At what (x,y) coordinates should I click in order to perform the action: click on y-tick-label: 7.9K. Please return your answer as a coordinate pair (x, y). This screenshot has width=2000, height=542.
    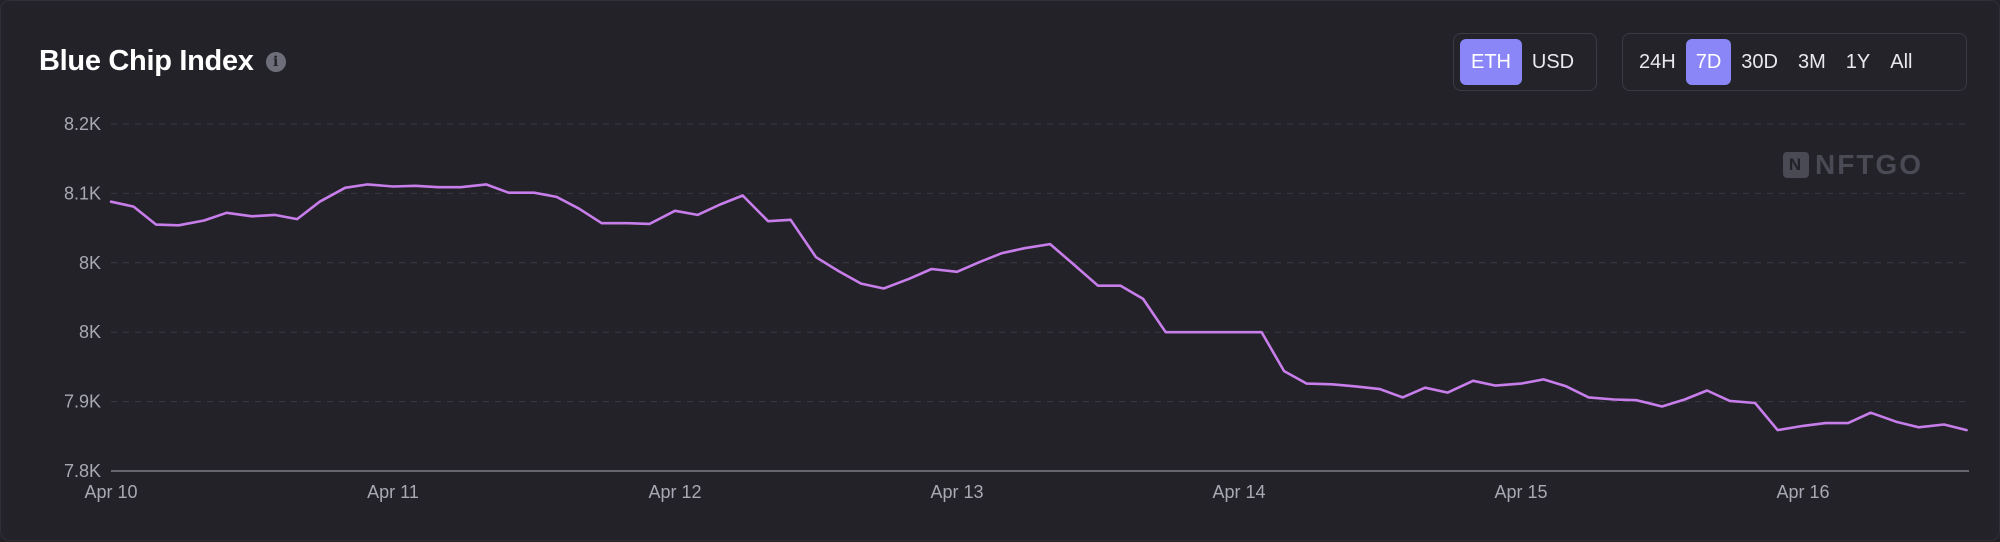
    Looking at the image, I should click on (82, 402).